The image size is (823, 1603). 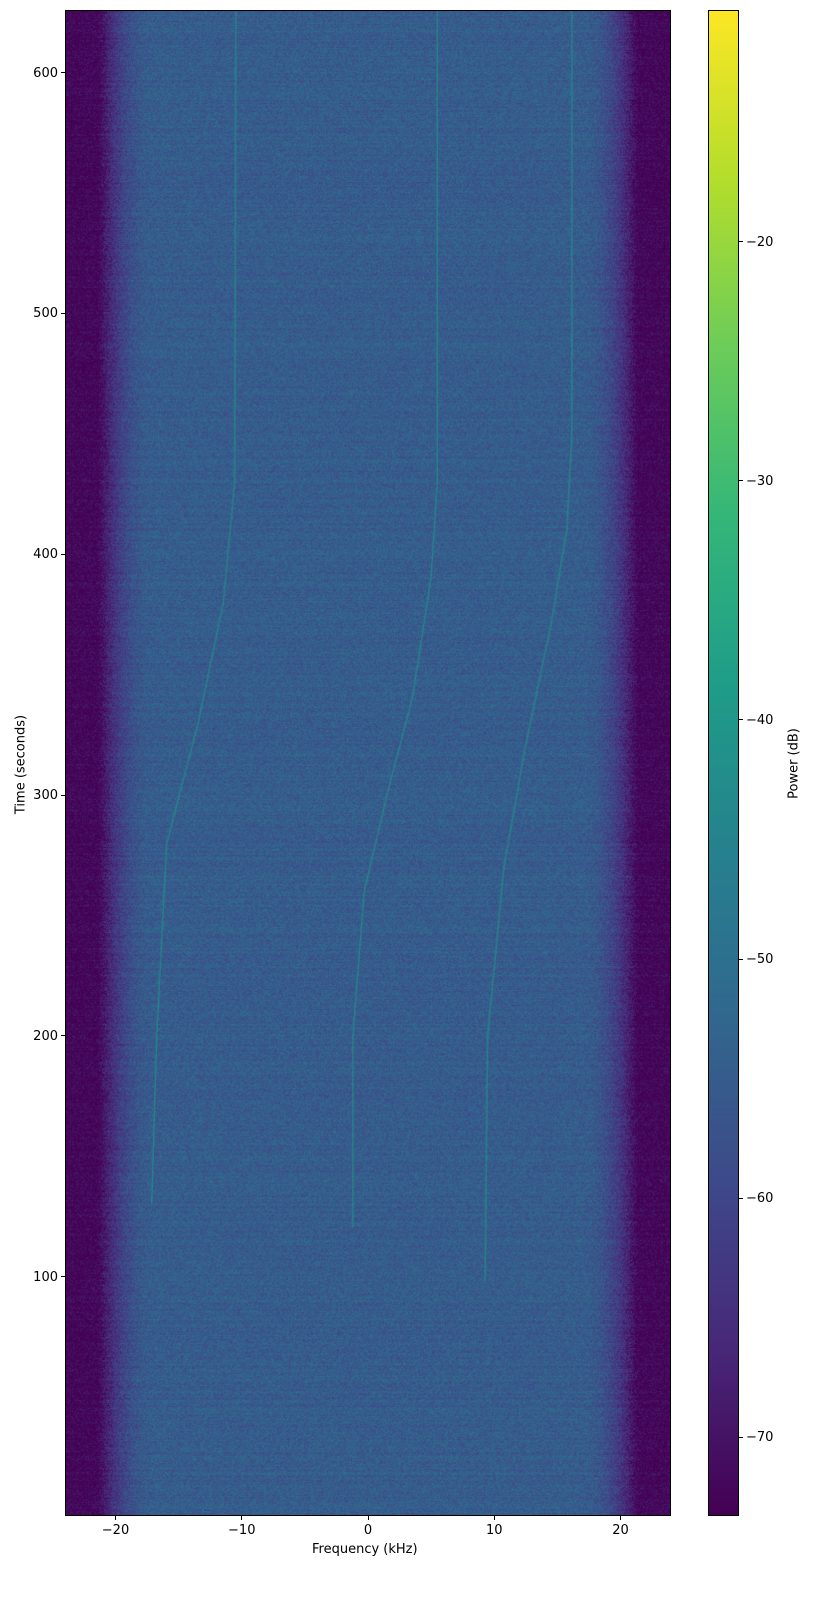 What do you see at coordinates (794, 763) in the screenshot?
I see `colorbar-label: Power (dB)` at bounding box center [794, 763].